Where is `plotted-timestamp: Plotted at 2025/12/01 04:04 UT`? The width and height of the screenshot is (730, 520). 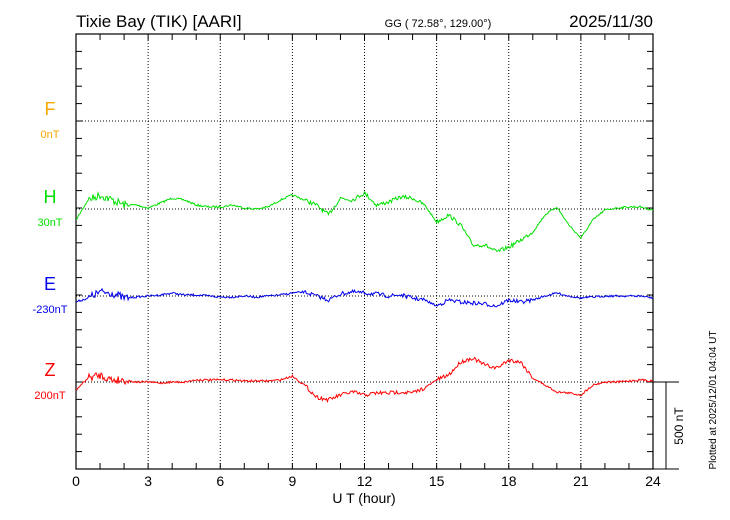 plotted-timestamp: Plotted at 2025/12/01 04:04 UT is located at coordinates (713, 400).